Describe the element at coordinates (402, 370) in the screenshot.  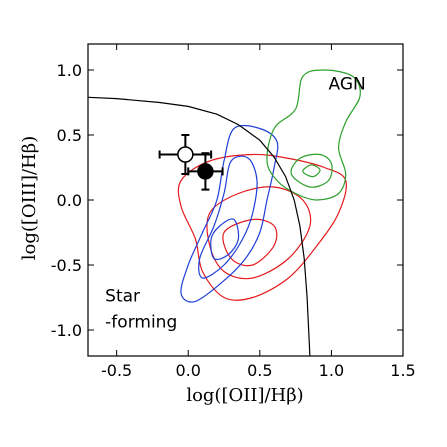
I see `x-tick-label-4: 1.5` at that location.